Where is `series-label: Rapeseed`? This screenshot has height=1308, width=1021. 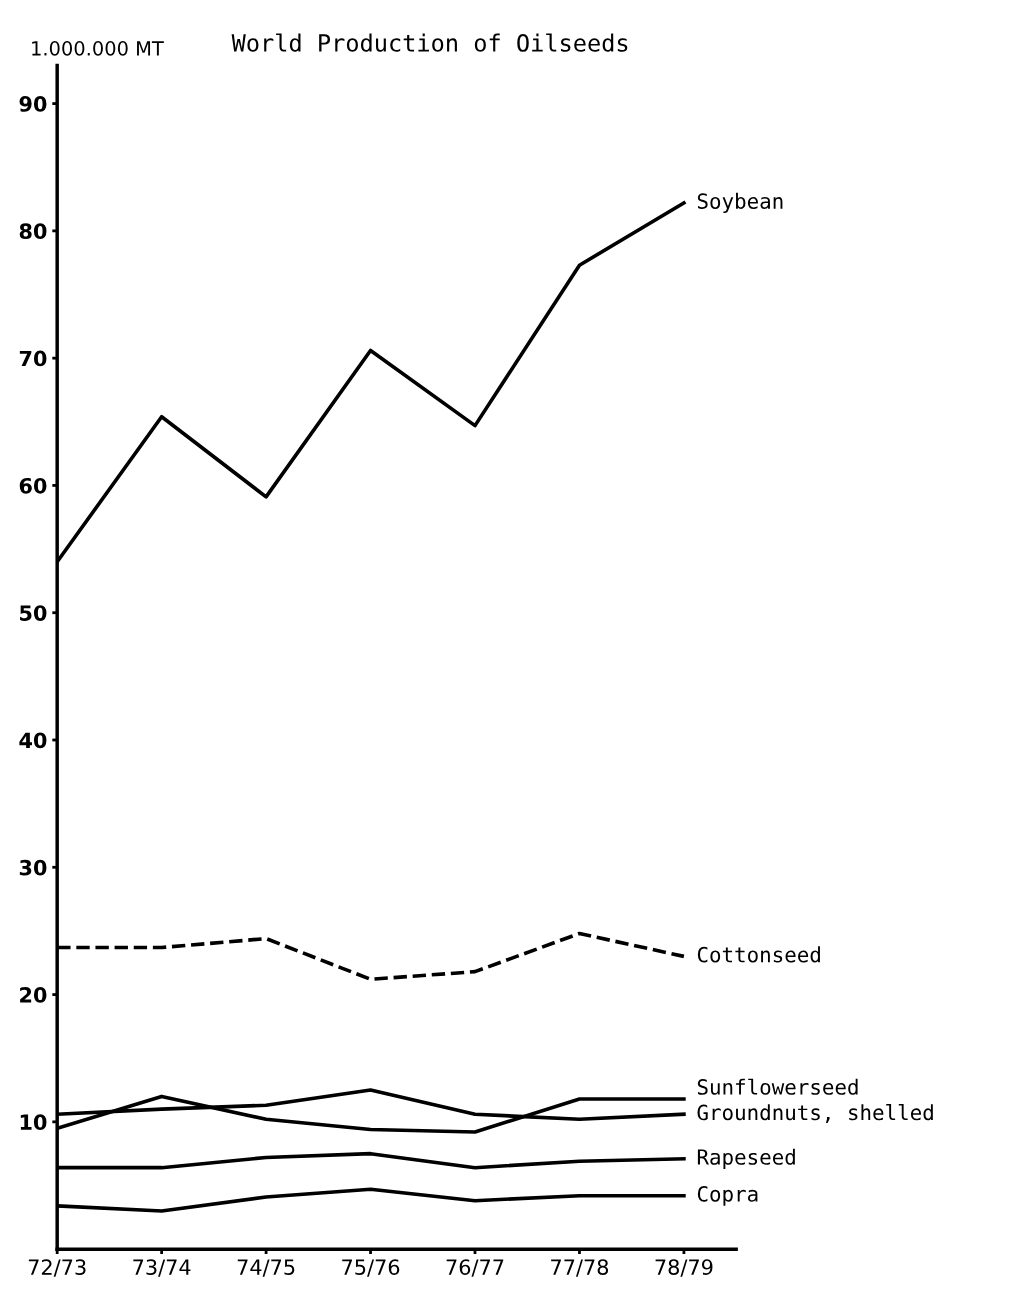
series-label: Rapeseed is located at coordinates (746, 1158).